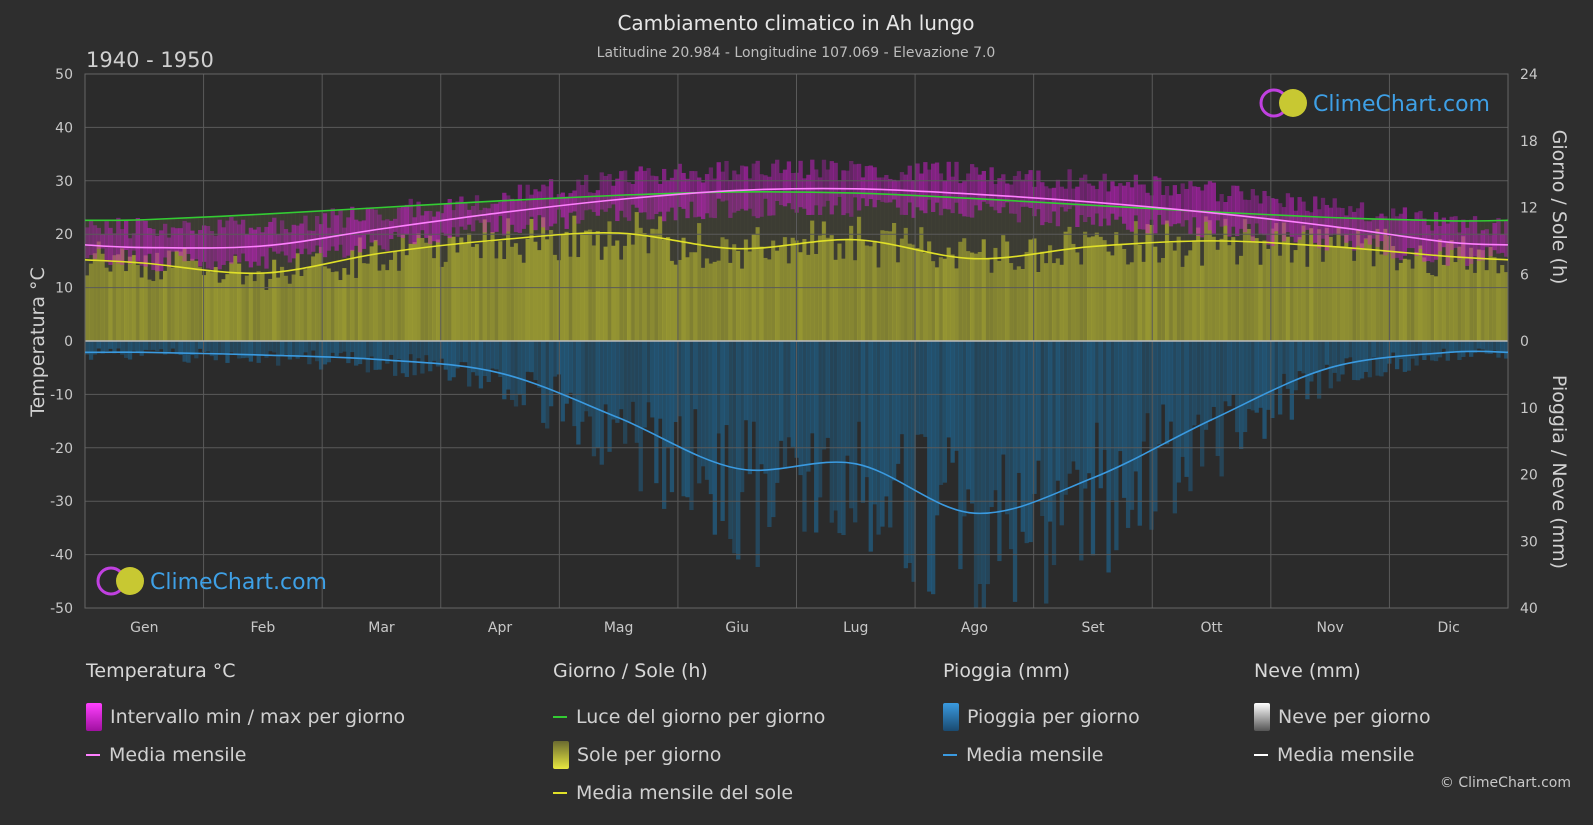 The image size is (1593, 825). I want to click on legend-item: Media mensile, so click(245, 755).